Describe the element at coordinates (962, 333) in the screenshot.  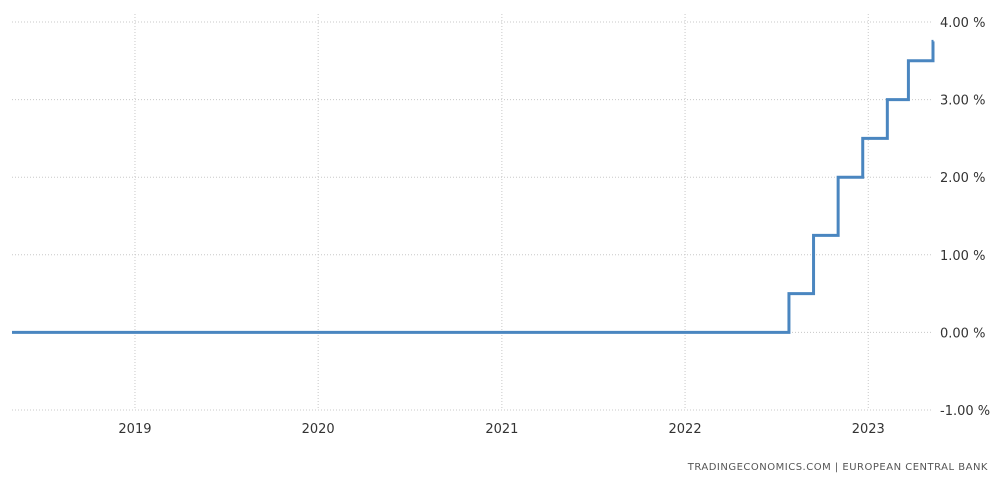
I see `y-tick-label: 0.00 %` at that location.